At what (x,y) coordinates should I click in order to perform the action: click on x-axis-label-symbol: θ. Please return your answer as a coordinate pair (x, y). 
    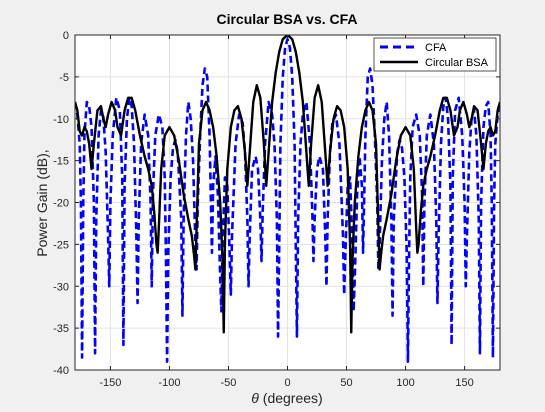
    Looking at the image, I should click on (255, 398).